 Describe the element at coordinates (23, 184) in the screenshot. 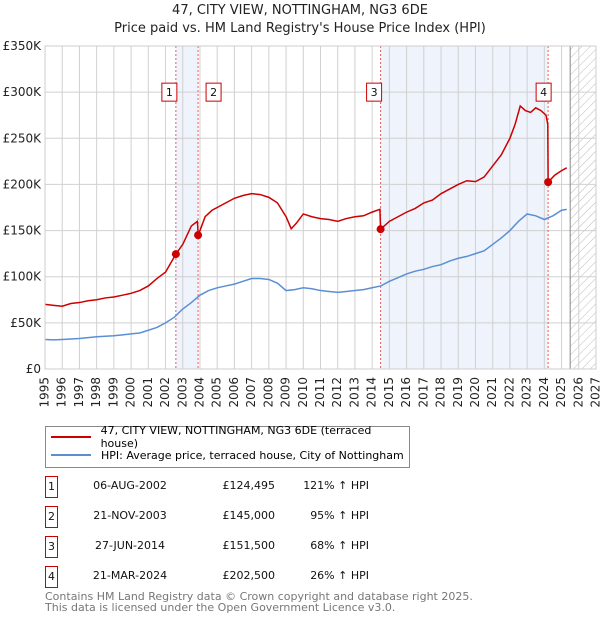

I see `y-tick-label: £200K` at that location.